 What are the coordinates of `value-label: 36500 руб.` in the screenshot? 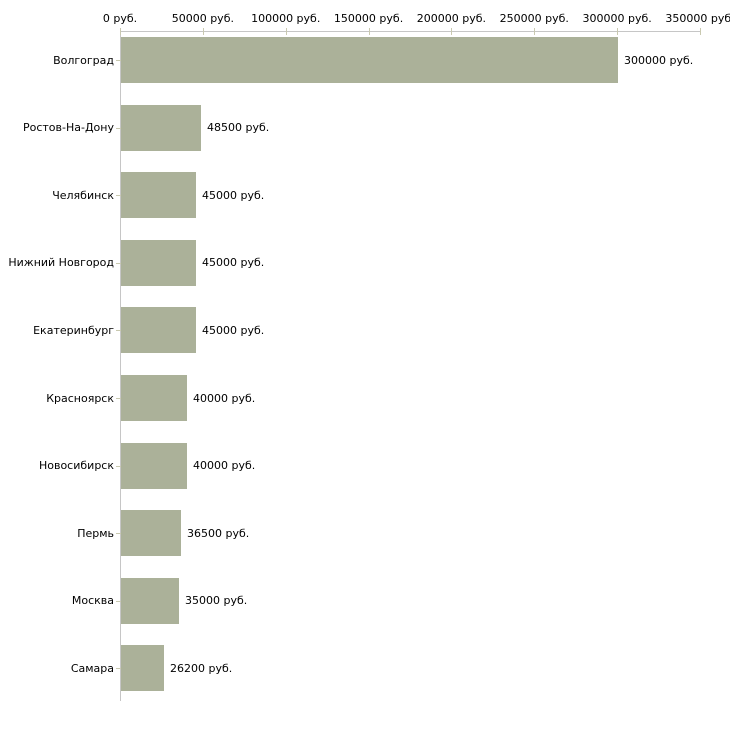 It's located at (218, 533).